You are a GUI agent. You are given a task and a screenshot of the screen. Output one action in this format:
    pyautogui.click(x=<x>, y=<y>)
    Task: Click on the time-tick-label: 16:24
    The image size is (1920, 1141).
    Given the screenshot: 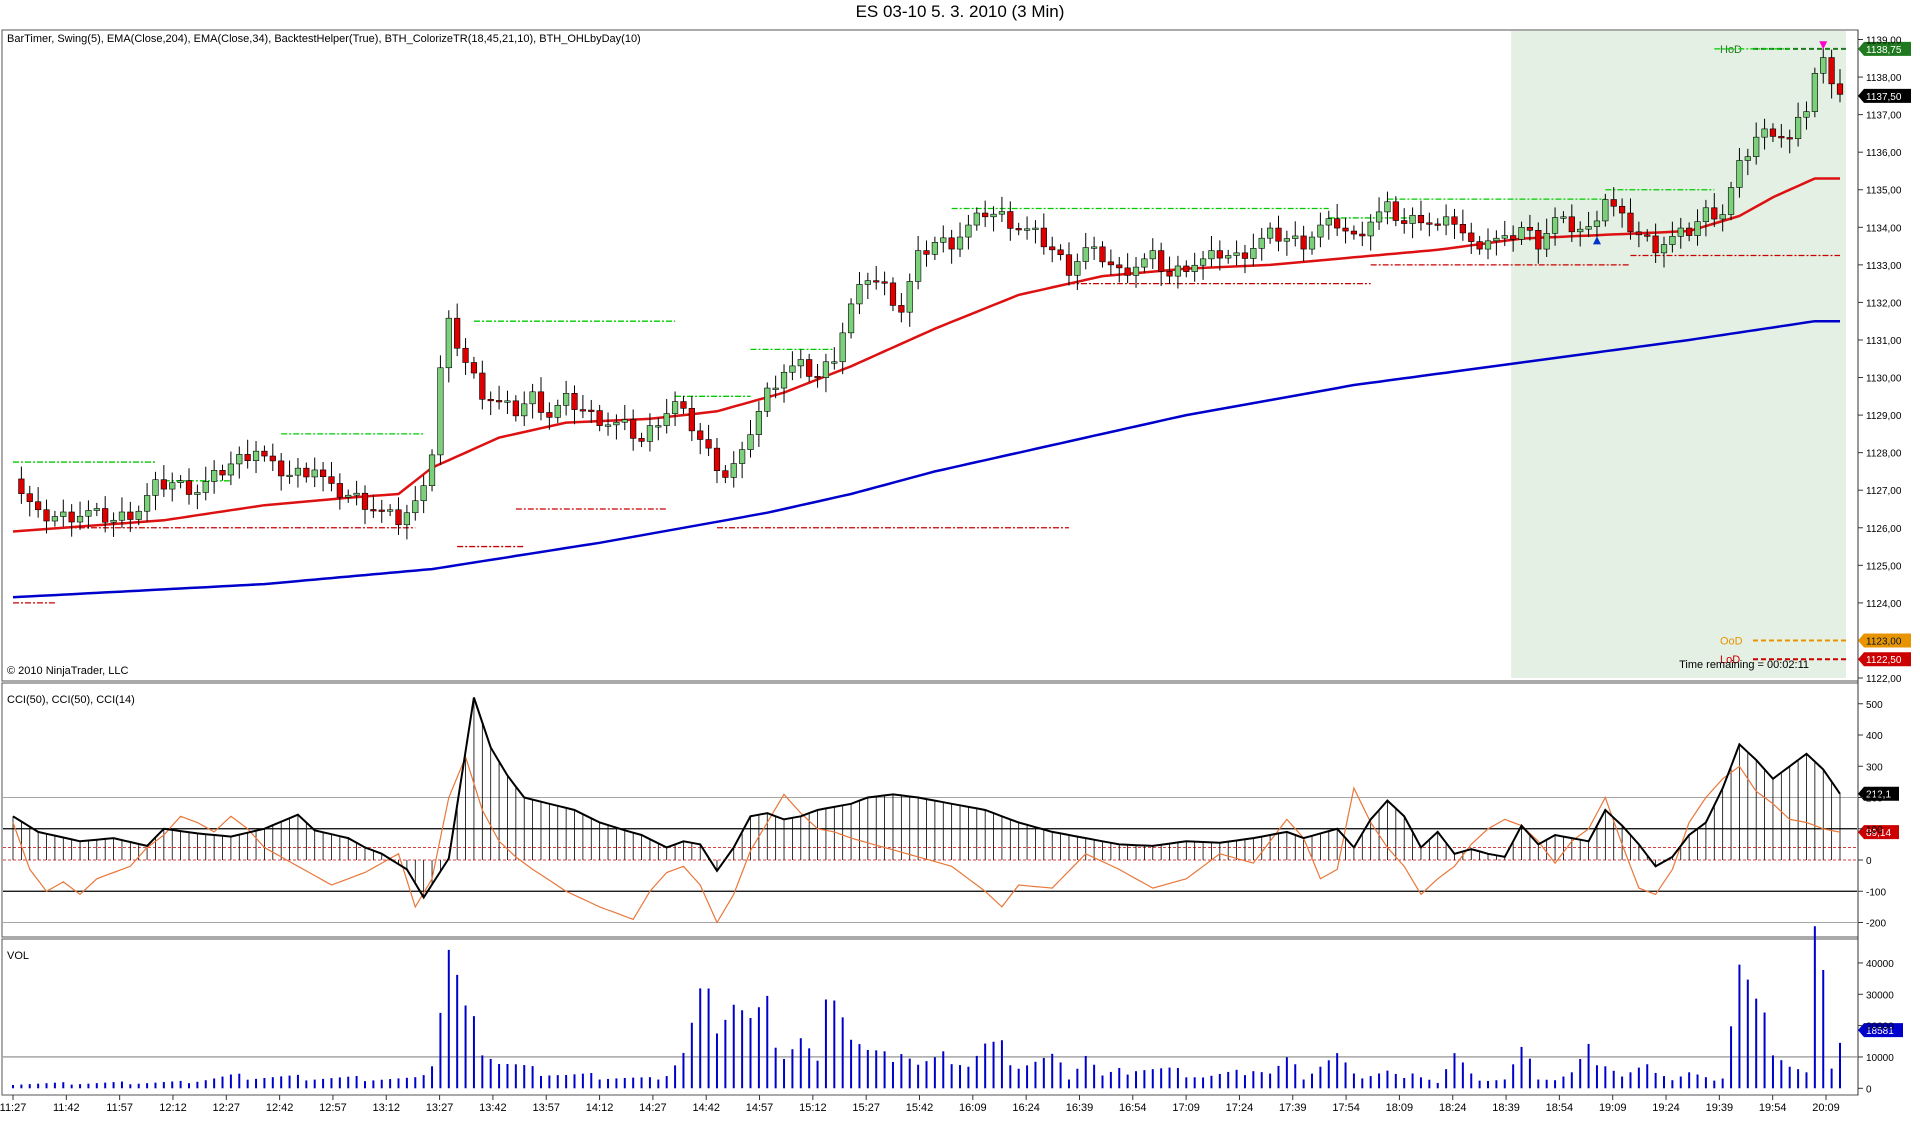 What is the action you would take?
    pyautogui.click(x=1026, y=1108)
    